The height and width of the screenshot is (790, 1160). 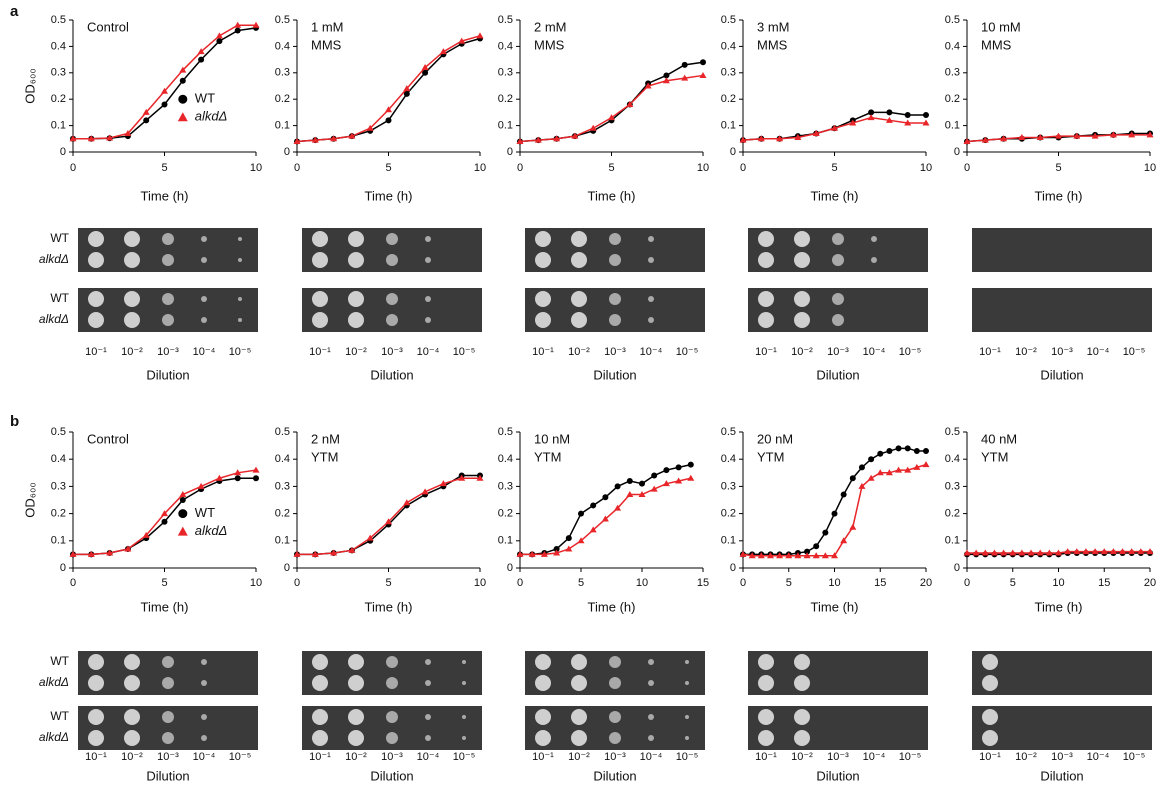 What do you see at coordinates (282, 126) in the screenshot?
I see `y-tick-label: 0.1` at bounding box center [282, 126].